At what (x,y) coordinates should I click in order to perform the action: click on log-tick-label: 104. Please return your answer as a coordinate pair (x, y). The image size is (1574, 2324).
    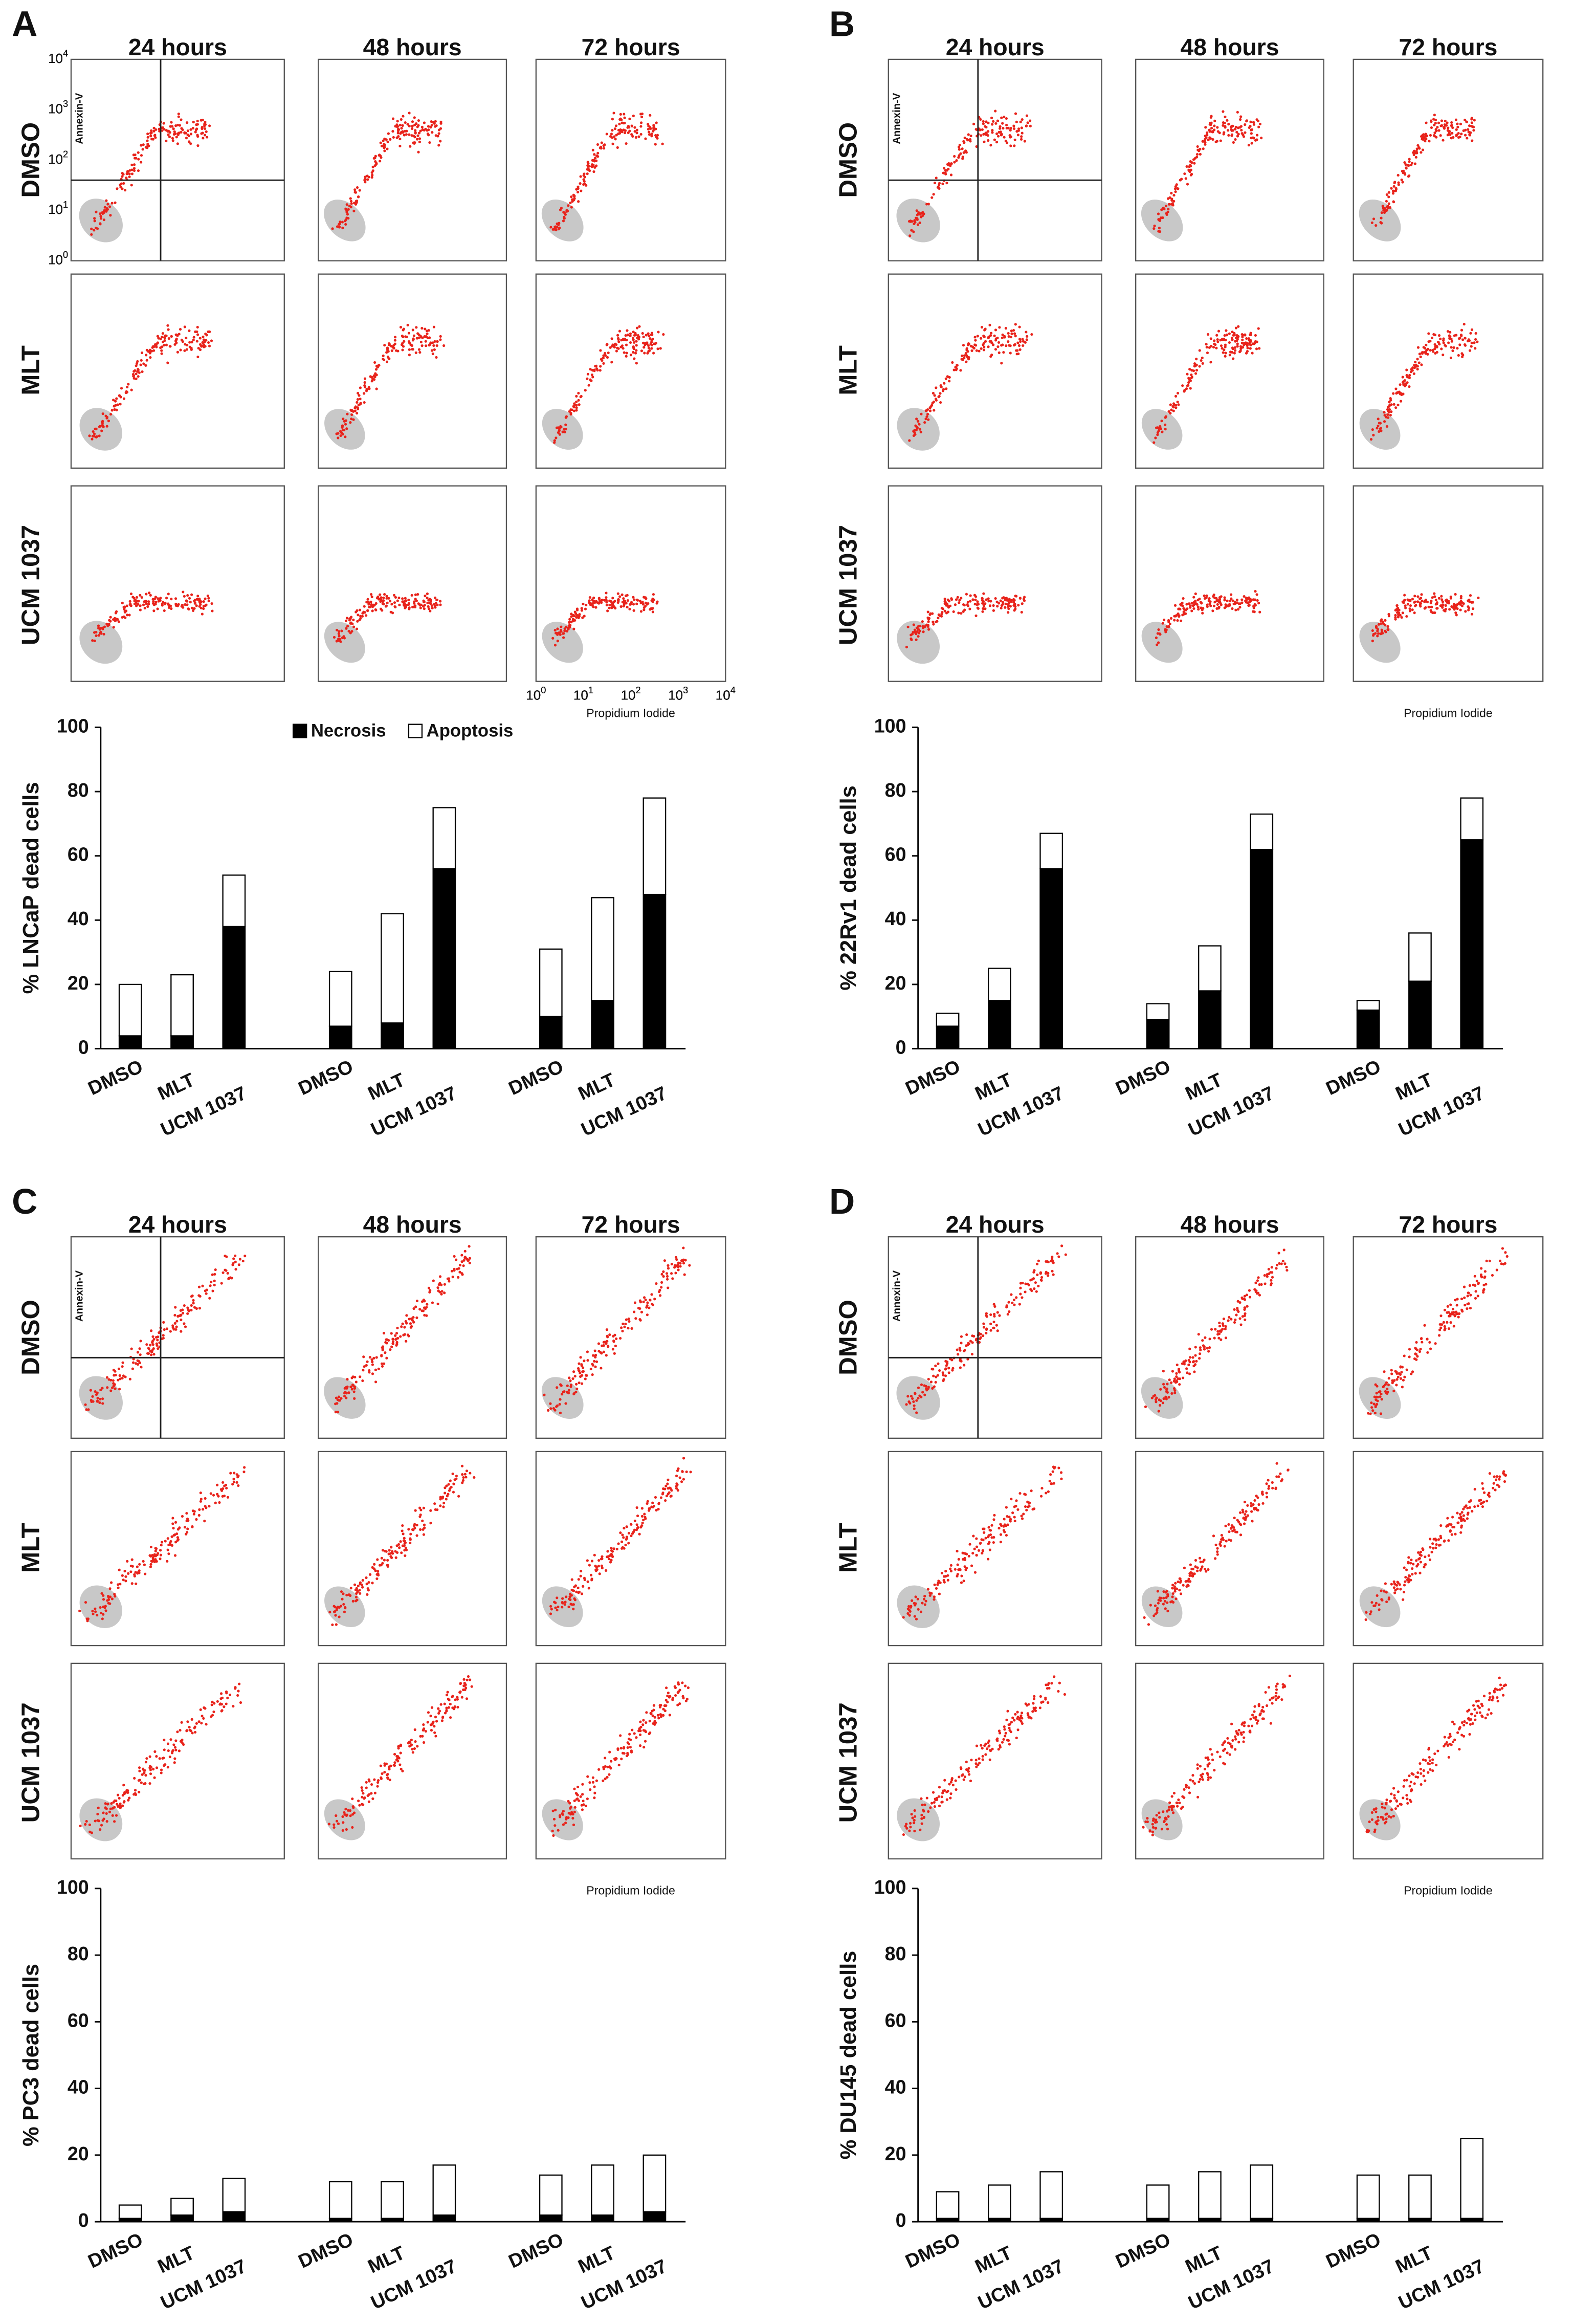
    Looking at the image, I should click on (726, 694).